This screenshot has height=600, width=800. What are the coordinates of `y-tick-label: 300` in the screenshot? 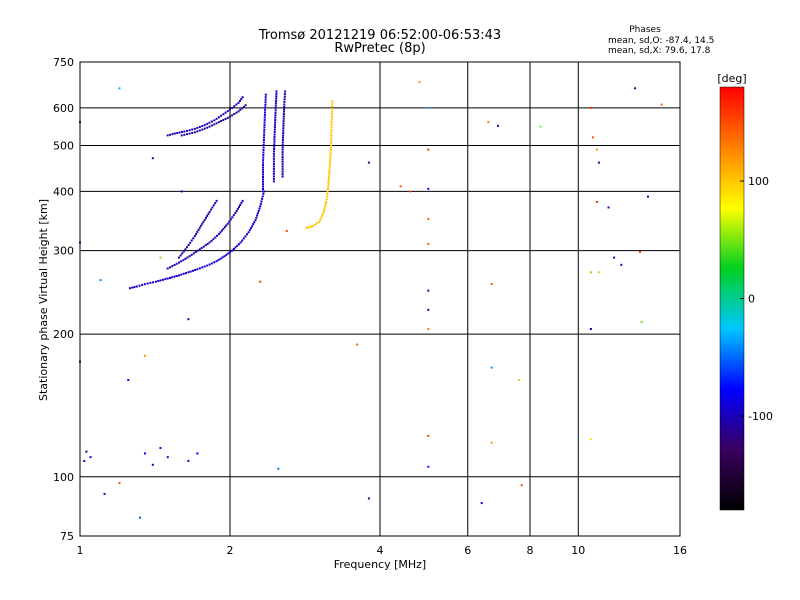 It's located at (63, 251).